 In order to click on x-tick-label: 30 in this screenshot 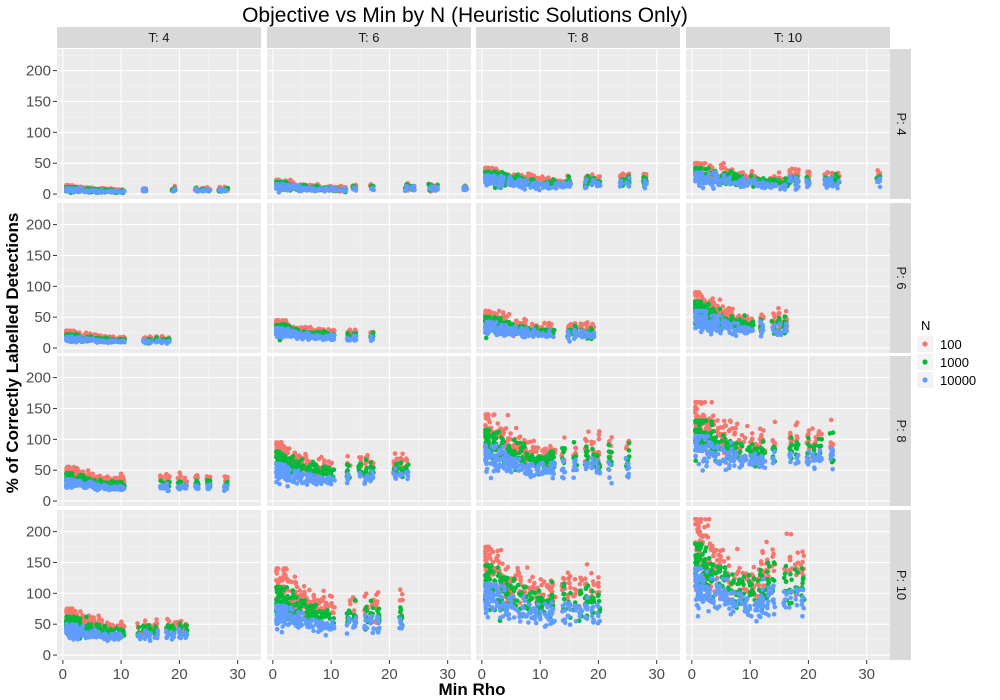, I will do `click(447, 674)`.